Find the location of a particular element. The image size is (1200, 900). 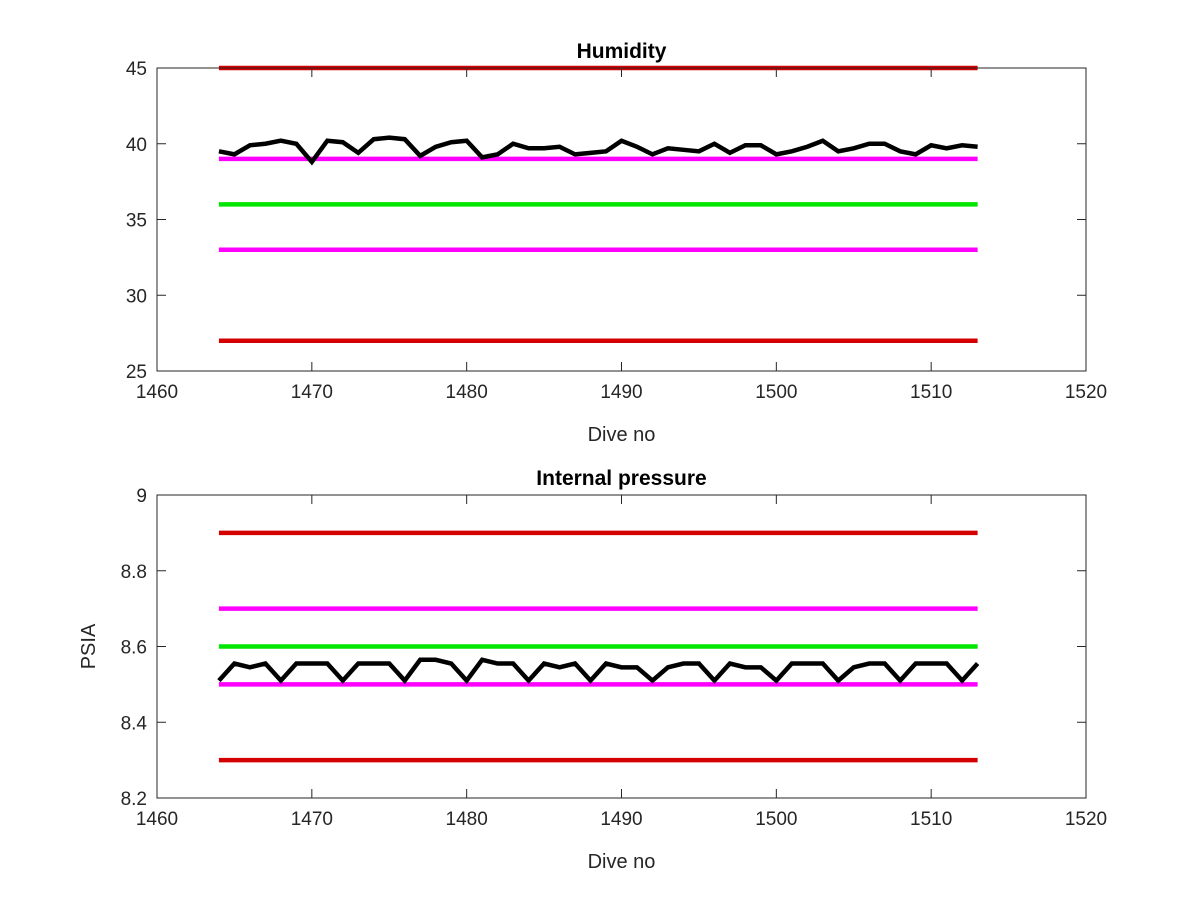

chart-0-x-tick-label-0: 1460 is located at coordinates (157, 392).